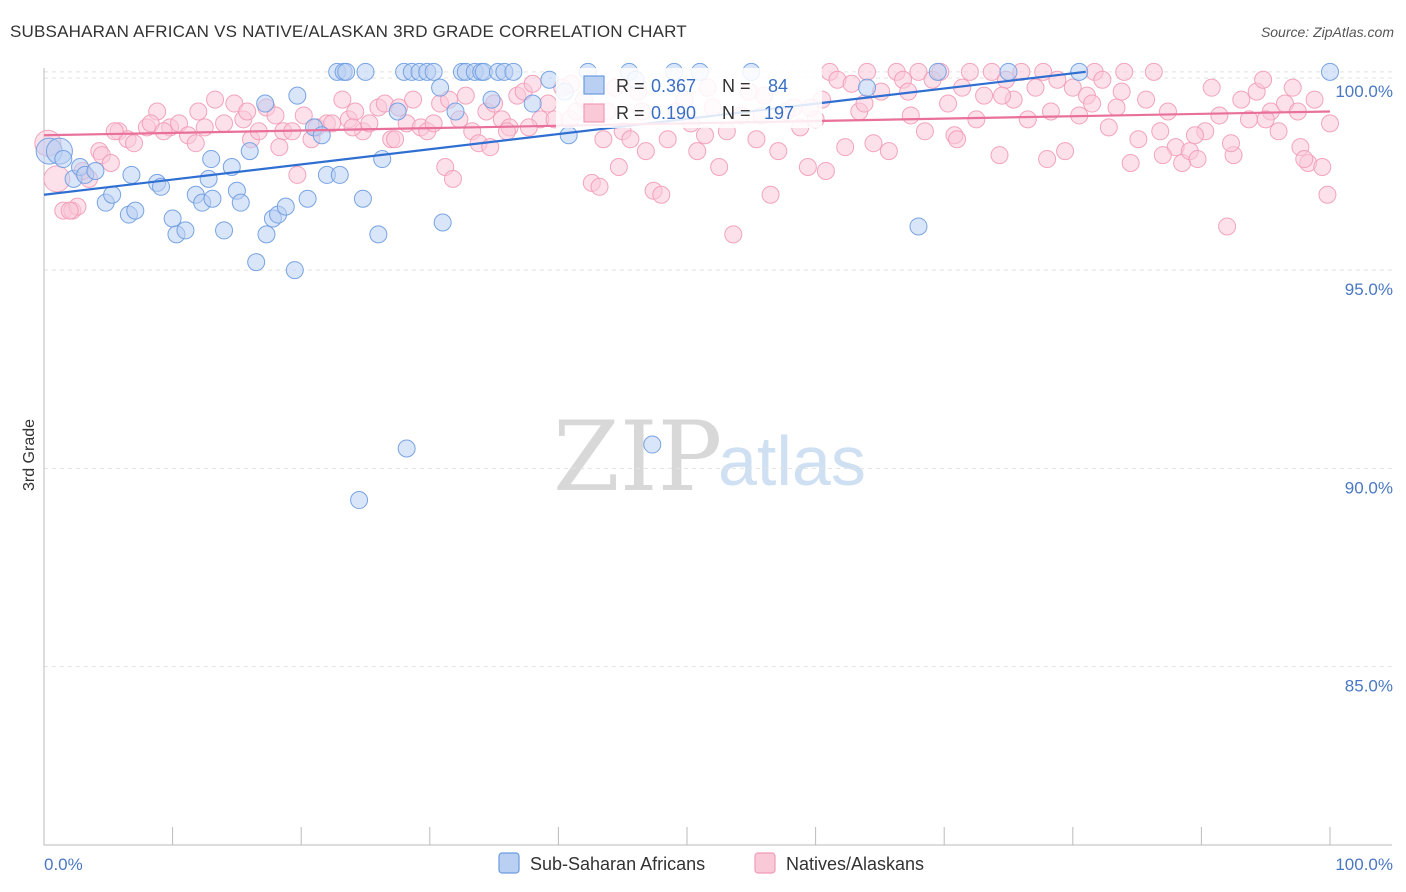 Image resolution: width=1406 pixels, height=892 pixels. I want to click on stat-n-label-blue: N =, so click(736, 86).